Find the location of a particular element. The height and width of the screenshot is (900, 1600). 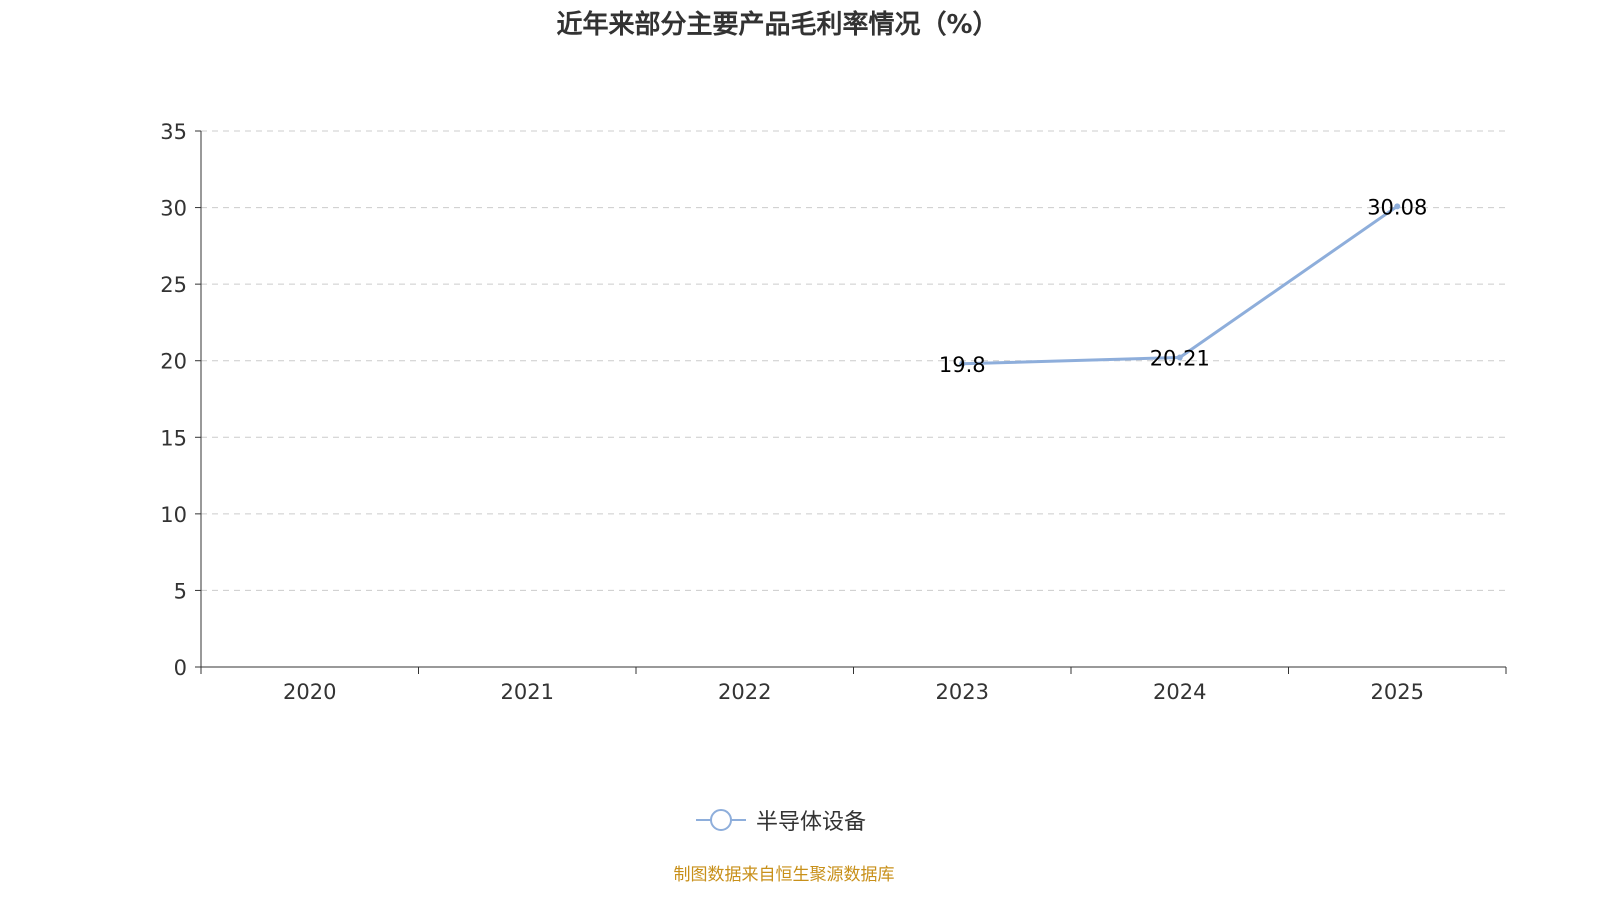

data-label: 19.8 is located at coordinates (962, 365).